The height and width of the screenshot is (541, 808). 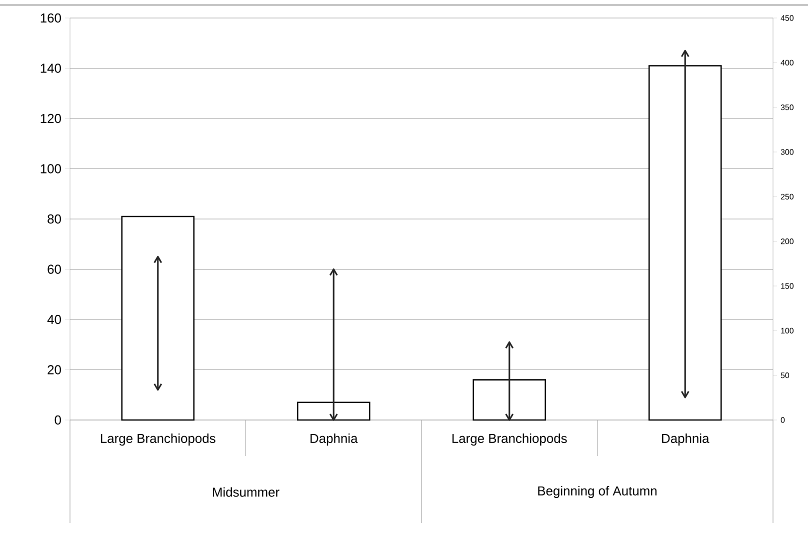 I want to click on y-tick-label: 100, so click(x=50, y=169).